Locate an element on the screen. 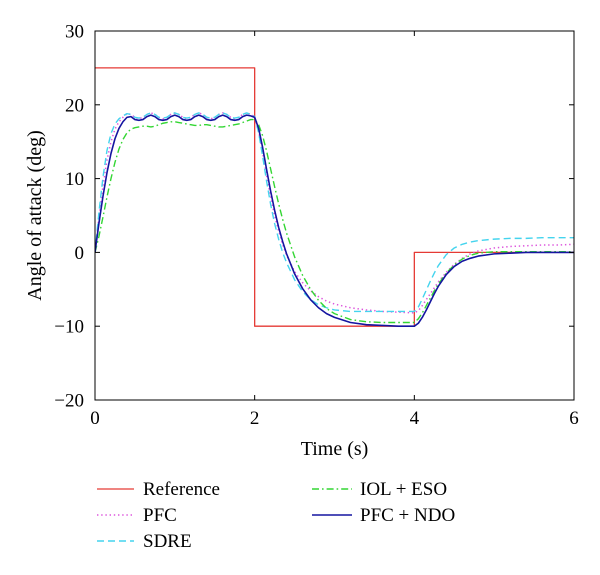 This screenshot has height=575, width=600. legend-item: PFC is located at coordinates (137, 515).